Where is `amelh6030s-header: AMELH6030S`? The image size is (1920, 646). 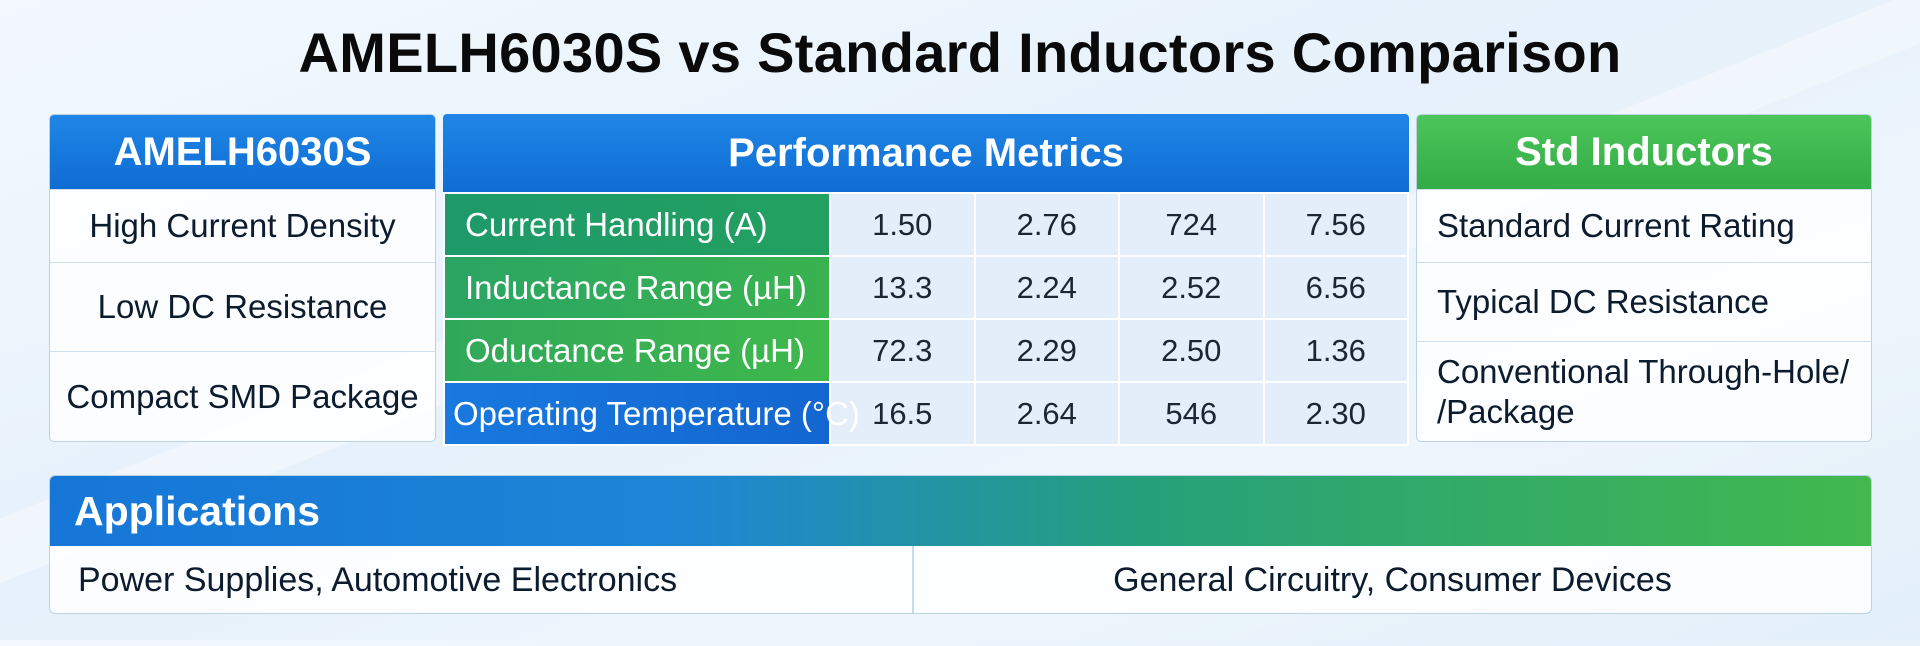
amelh6030s-header: AMELH6030S is located at coordinates (242, 152).